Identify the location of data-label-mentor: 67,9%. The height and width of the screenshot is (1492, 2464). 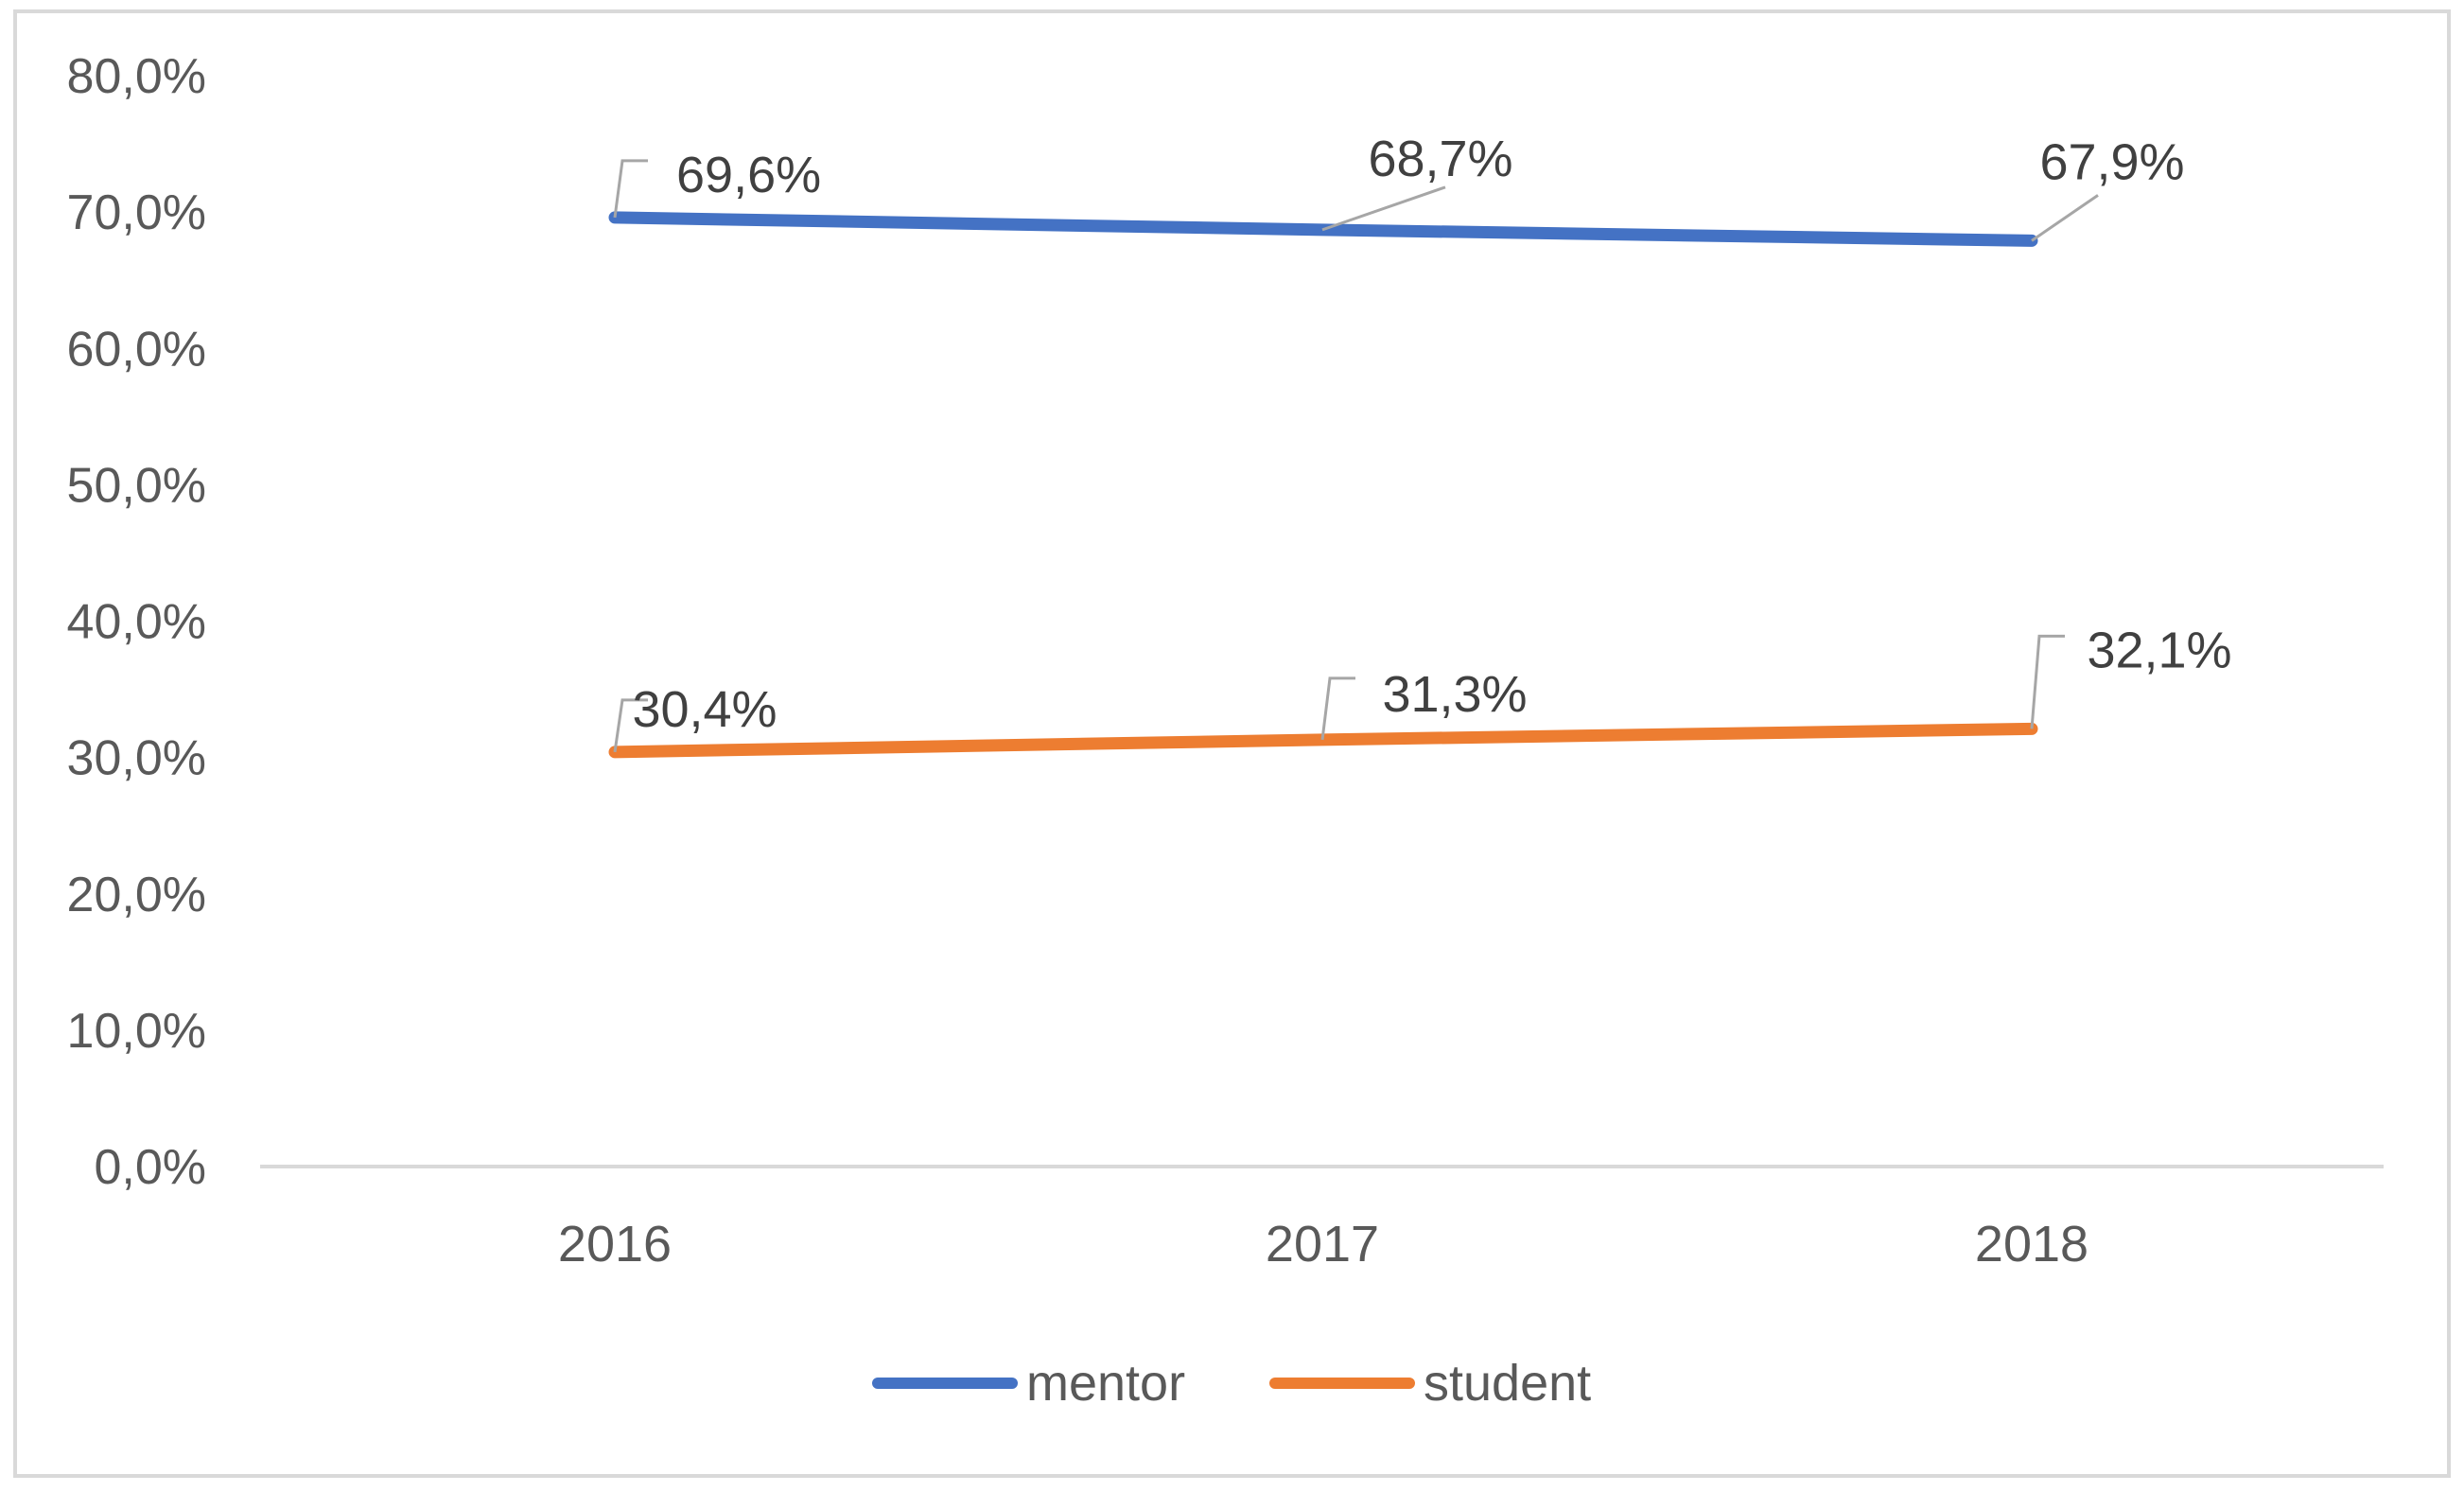
(2111, 161).